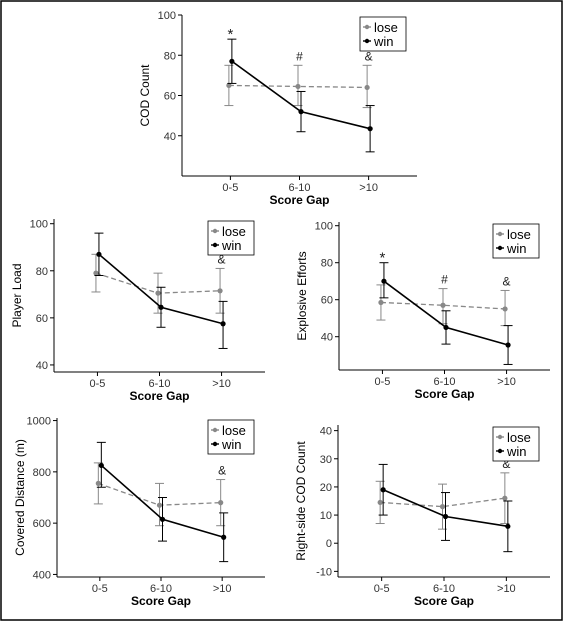 Image resolution: width=563 pixels, height=621 pixels. Describe the element at coordinates (326, 460) in the screenshot. I see `y-tick-label: 30` at that location.